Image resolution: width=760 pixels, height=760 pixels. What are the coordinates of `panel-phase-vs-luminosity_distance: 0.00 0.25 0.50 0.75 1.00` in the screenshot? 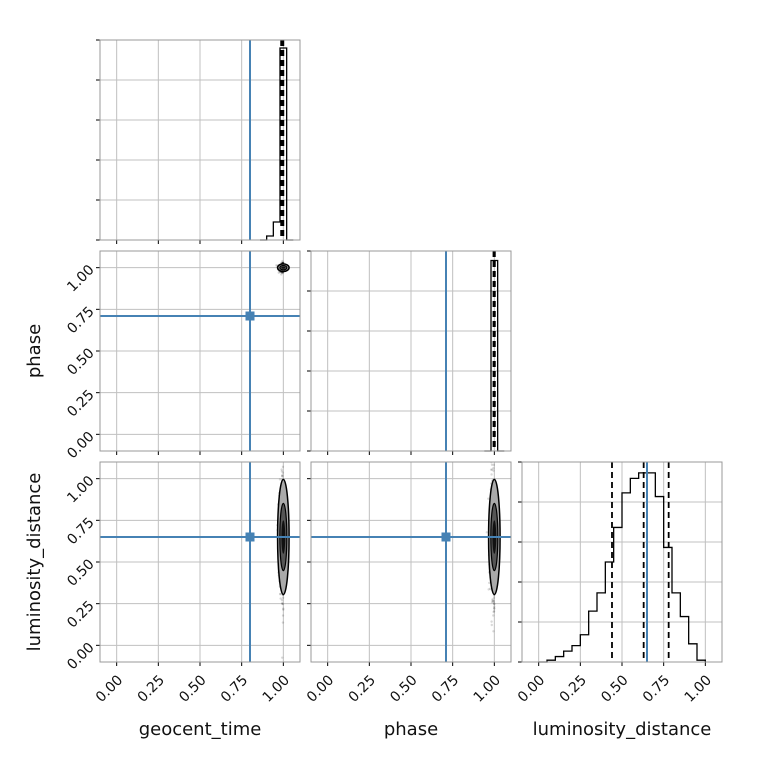 It's located at (408, 582).